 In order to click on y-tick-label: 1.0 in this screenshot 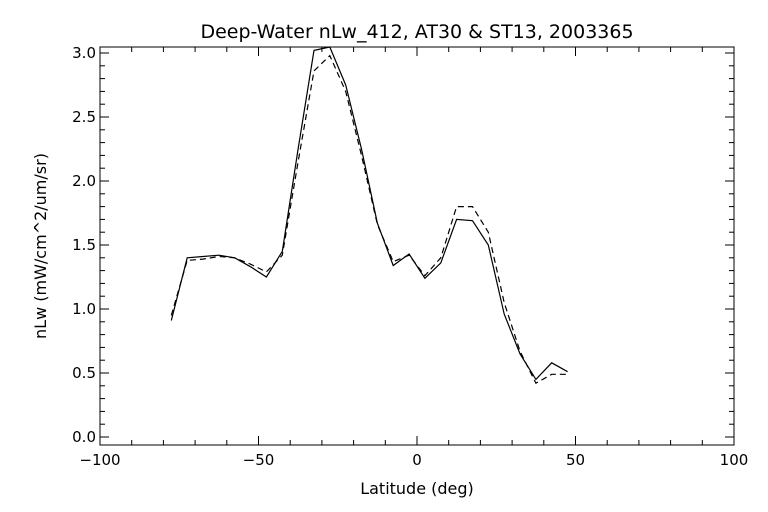, I will do `click(84, 309)`.